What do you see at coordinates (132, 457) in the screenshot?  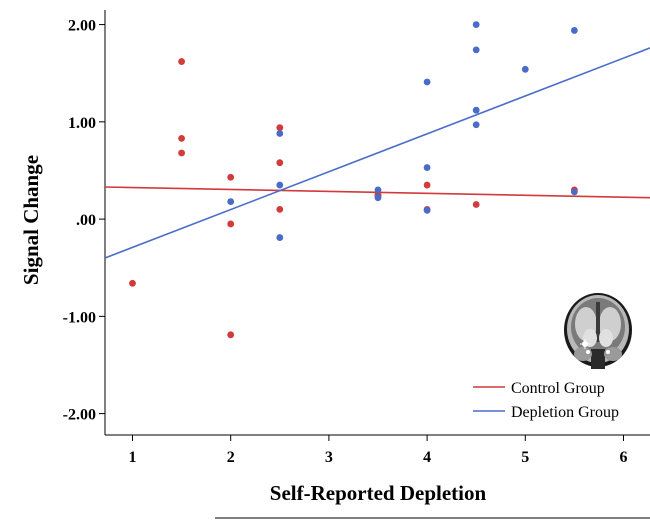 I see `x-tick-label: 1` at bounding box center [132, 457].